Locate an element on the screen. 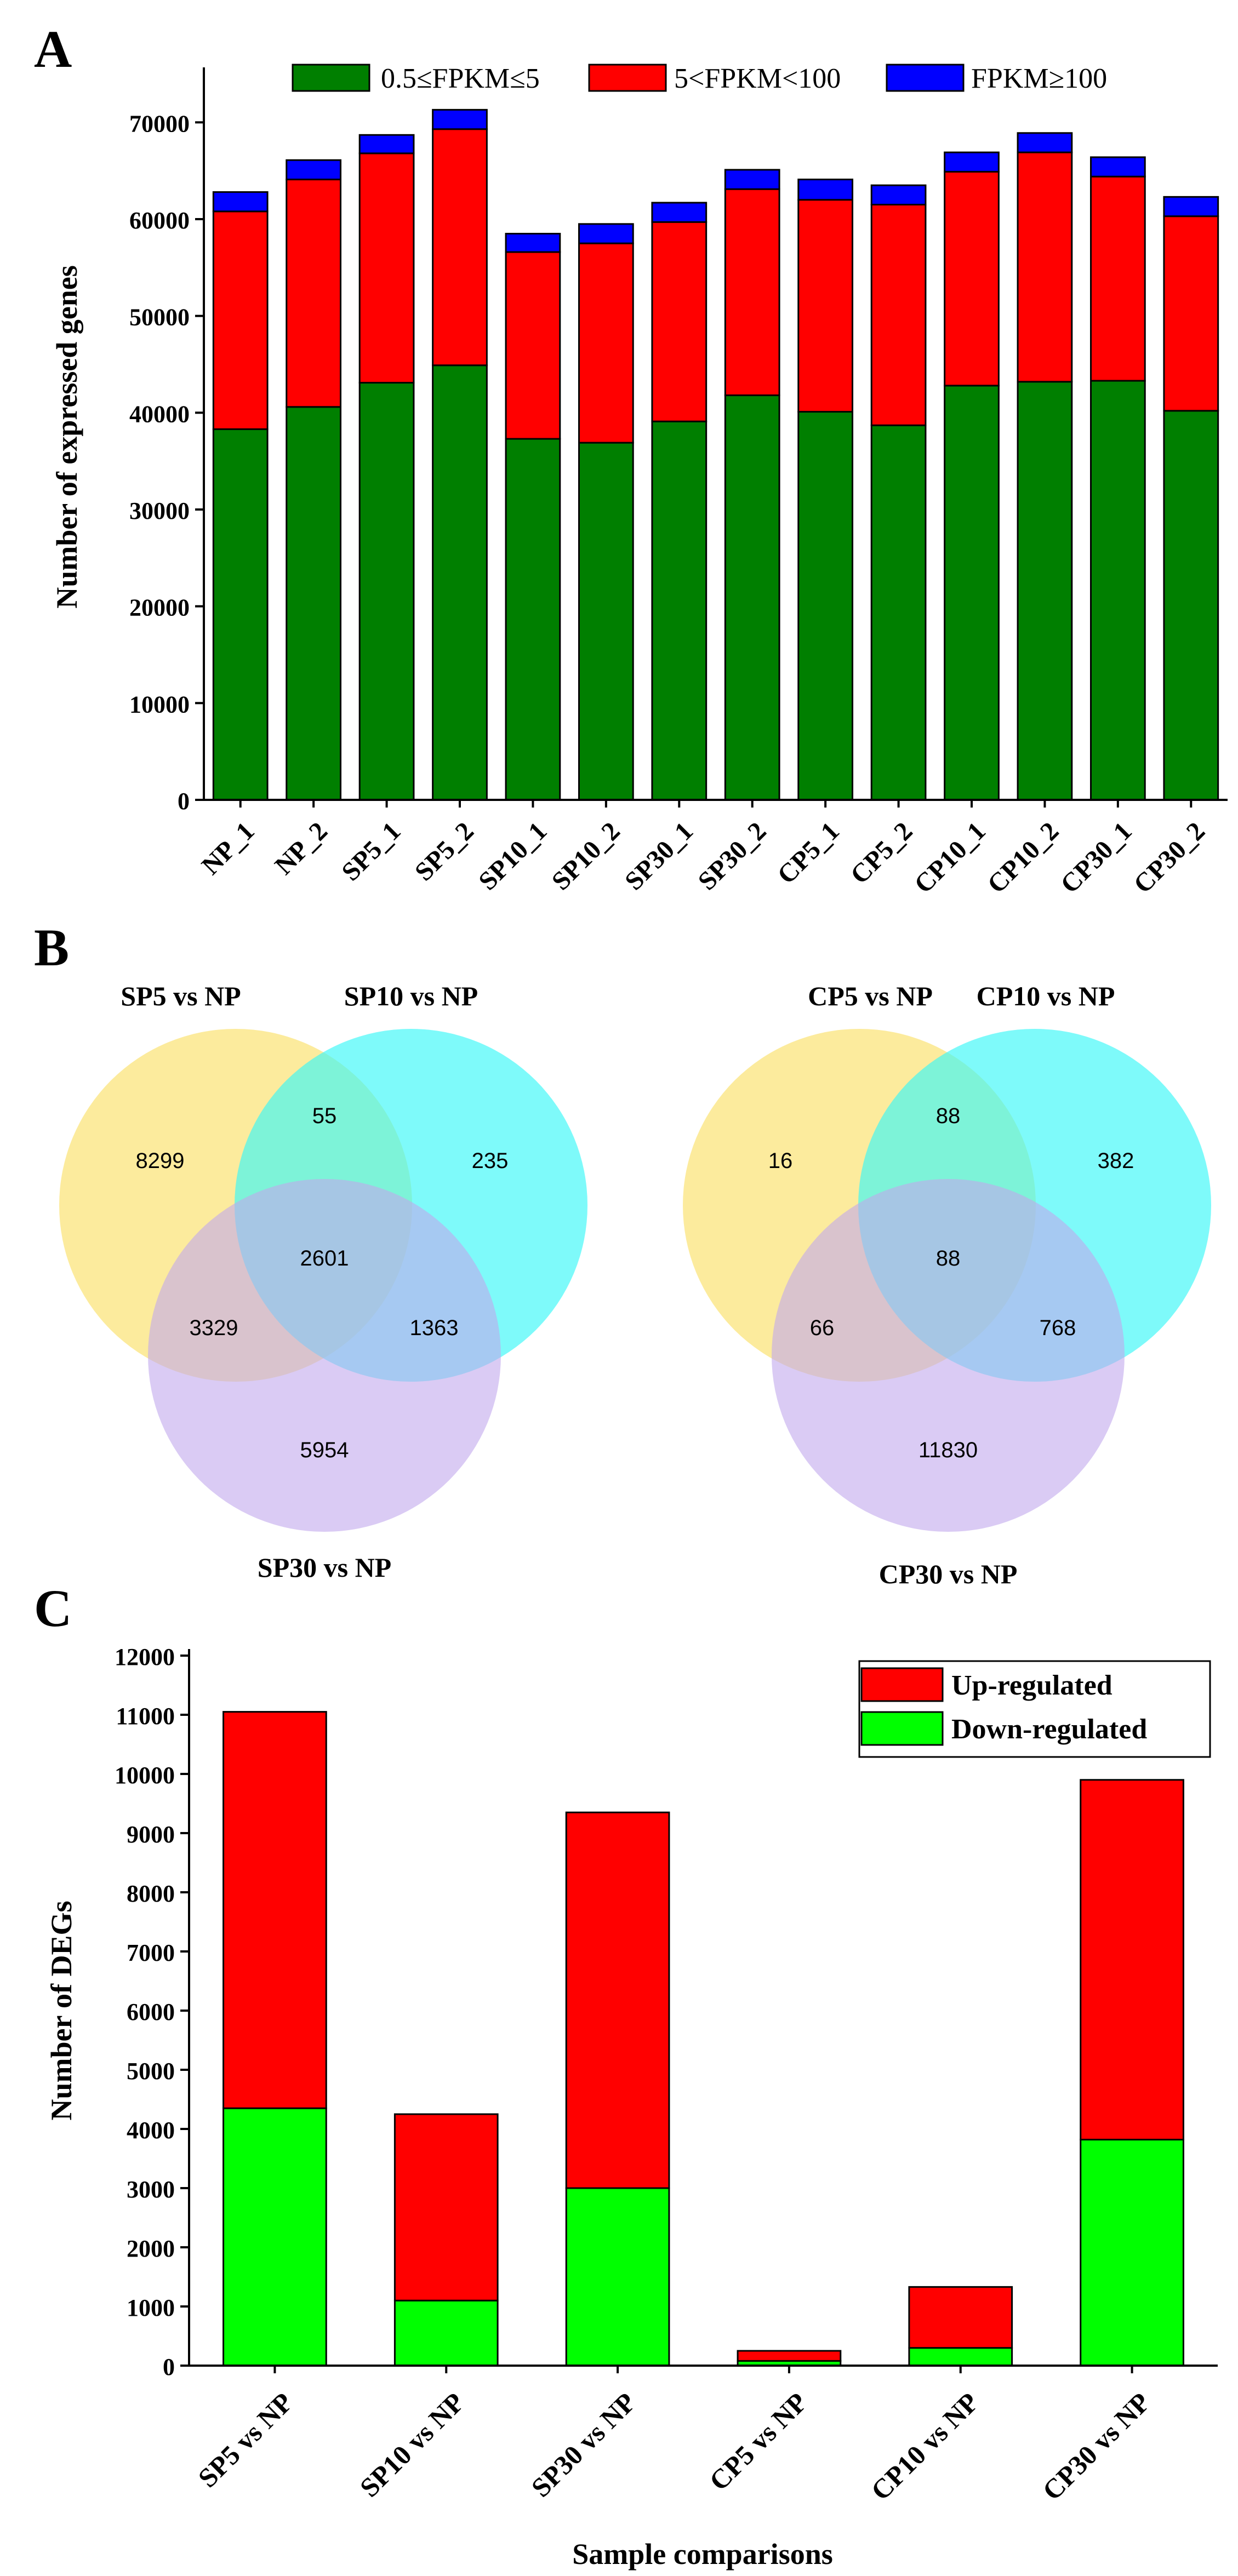 Image resolution: width=1238 pixels, height=2576 pixels. panel-a-legend: 0.5≤FPKM≤5 5<FPKM<100 FPKM≥100 is located at coordinates (699, 78).